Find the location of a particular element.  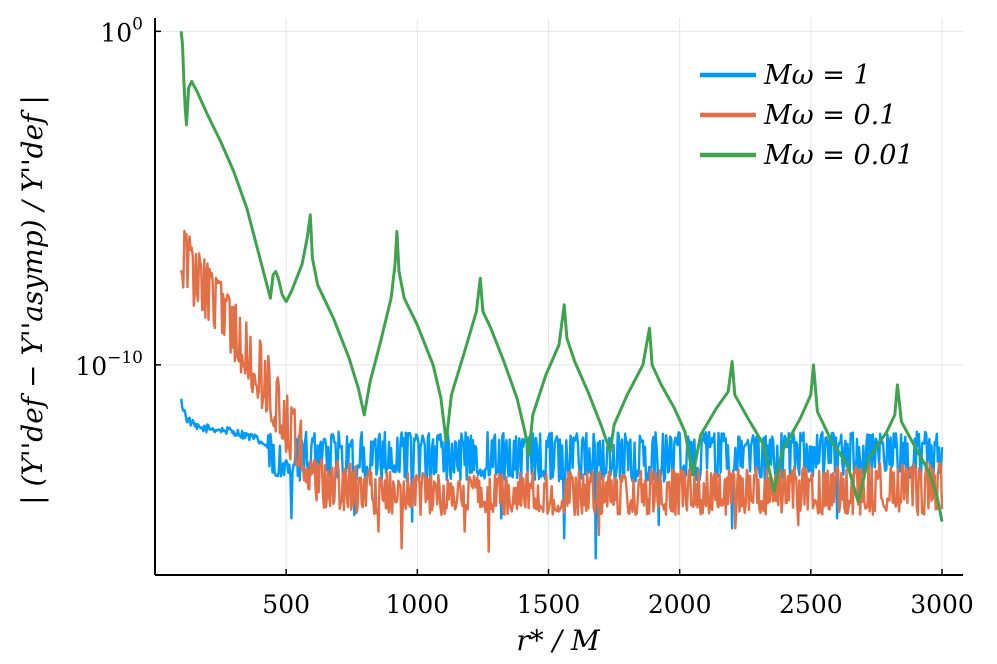

y-axis-label: | (Y''def − Y''asymp) / Y''def | is located at coordinates (32, 300).